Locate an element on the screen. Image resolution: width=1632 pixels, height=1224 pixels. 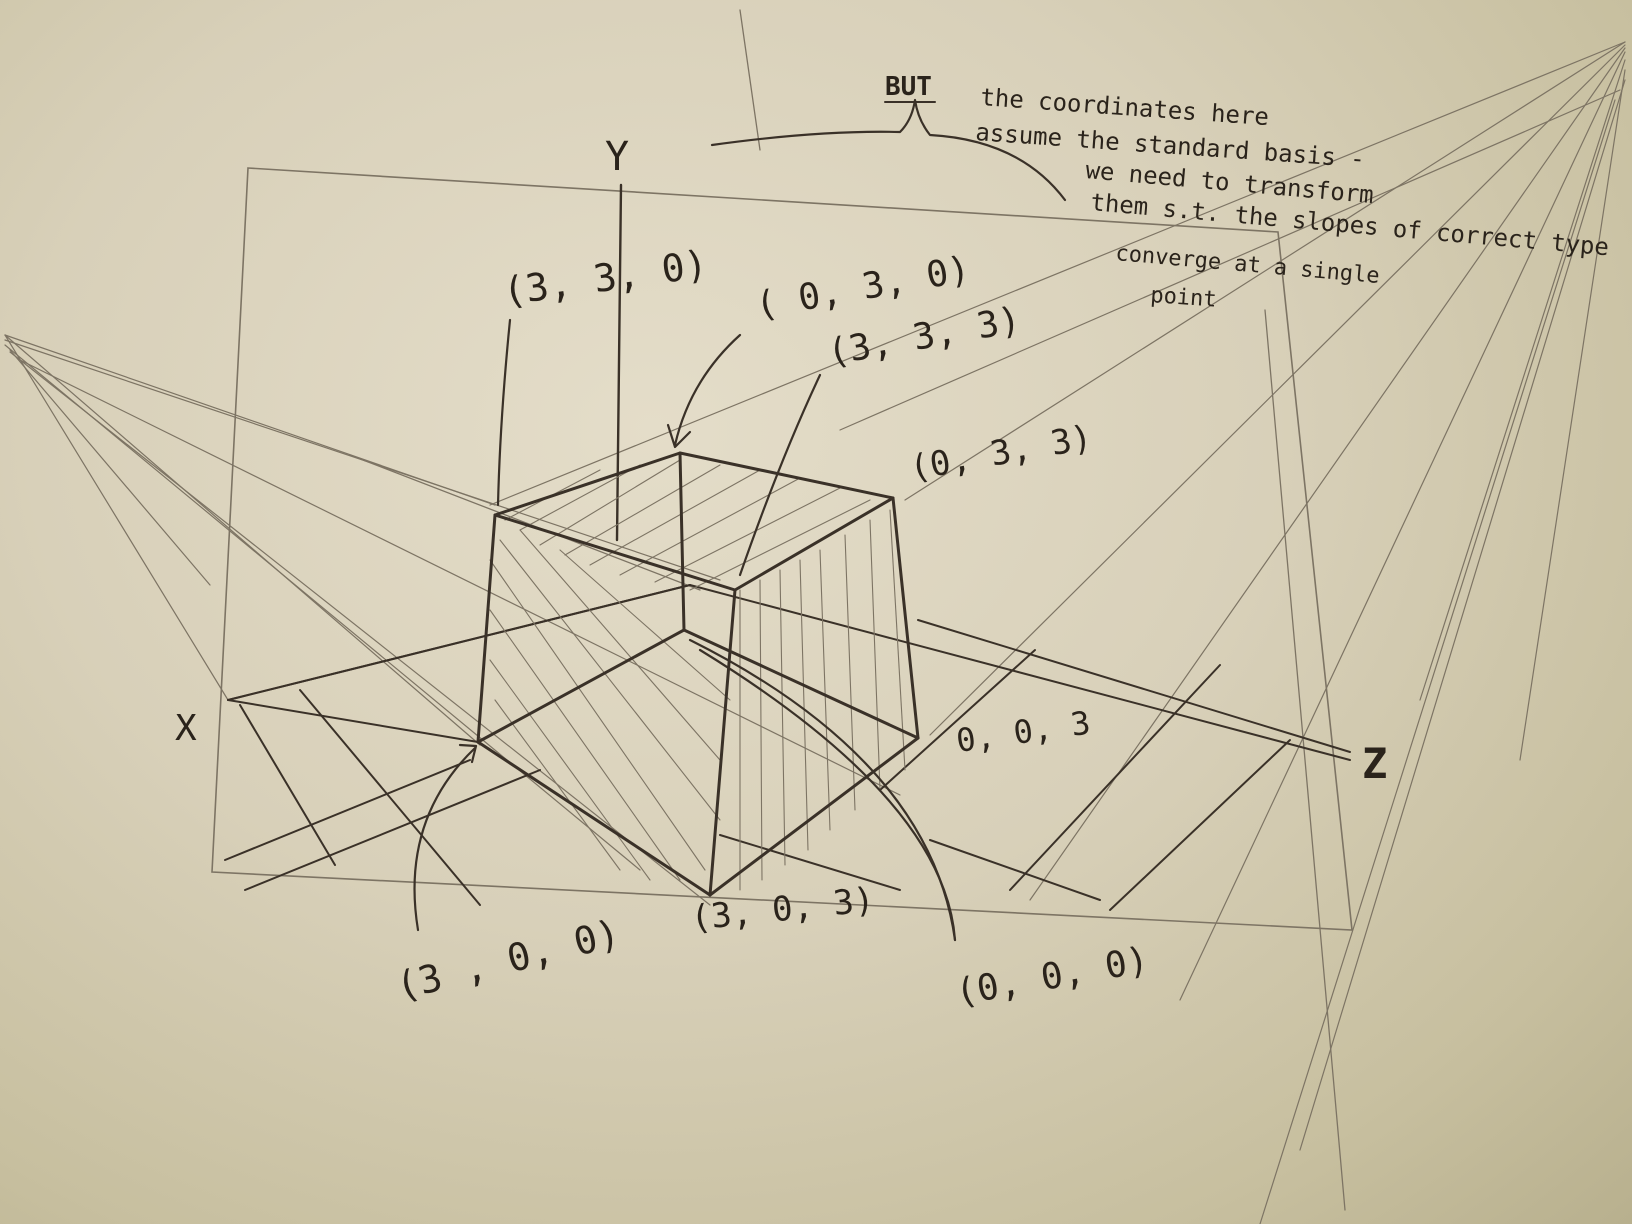
cube-edges is located at coordinates (698, 674).